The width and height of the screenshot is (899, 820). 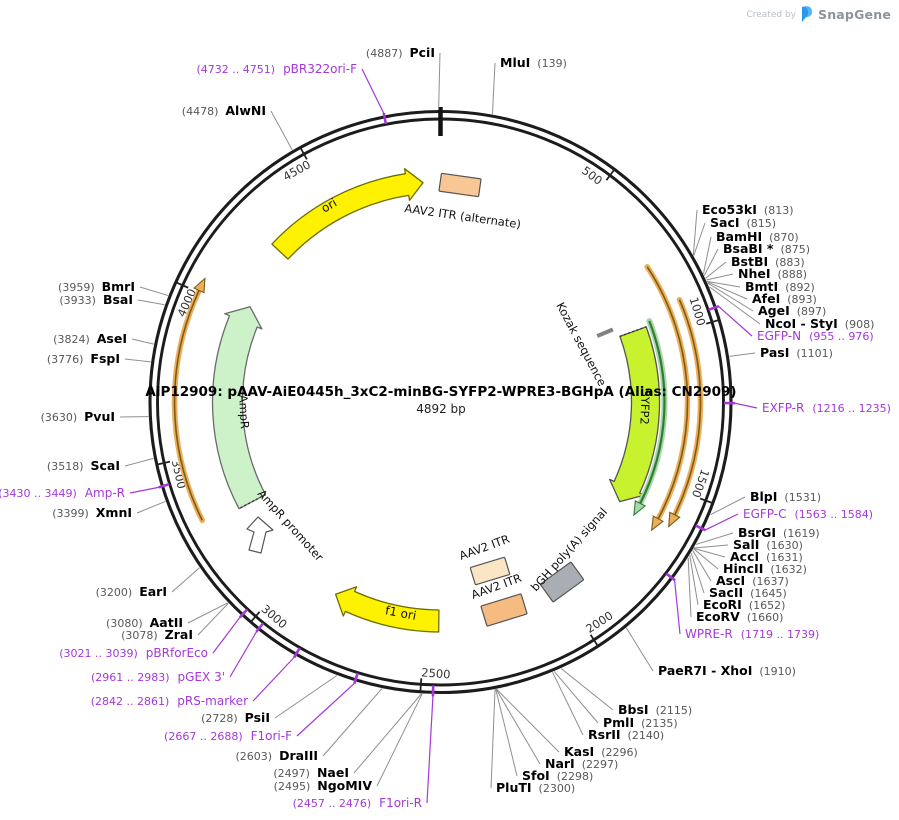 What do you see at coordinates (224, 110) in the screenshot?
I see `site-label-AlwNI: (4478) AlwNI` at bounding box center [224, 110].